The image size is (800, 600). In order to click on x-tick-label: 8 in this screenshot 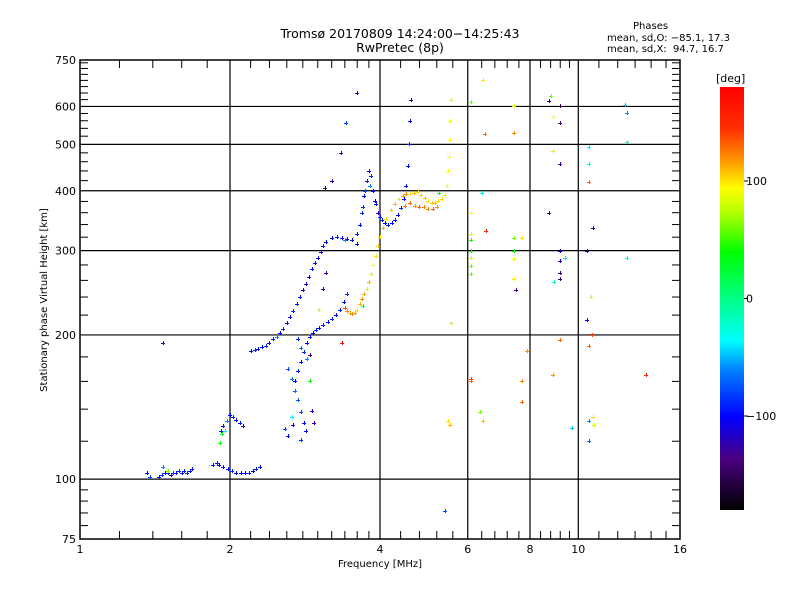, I will do `click(530, 549)`.